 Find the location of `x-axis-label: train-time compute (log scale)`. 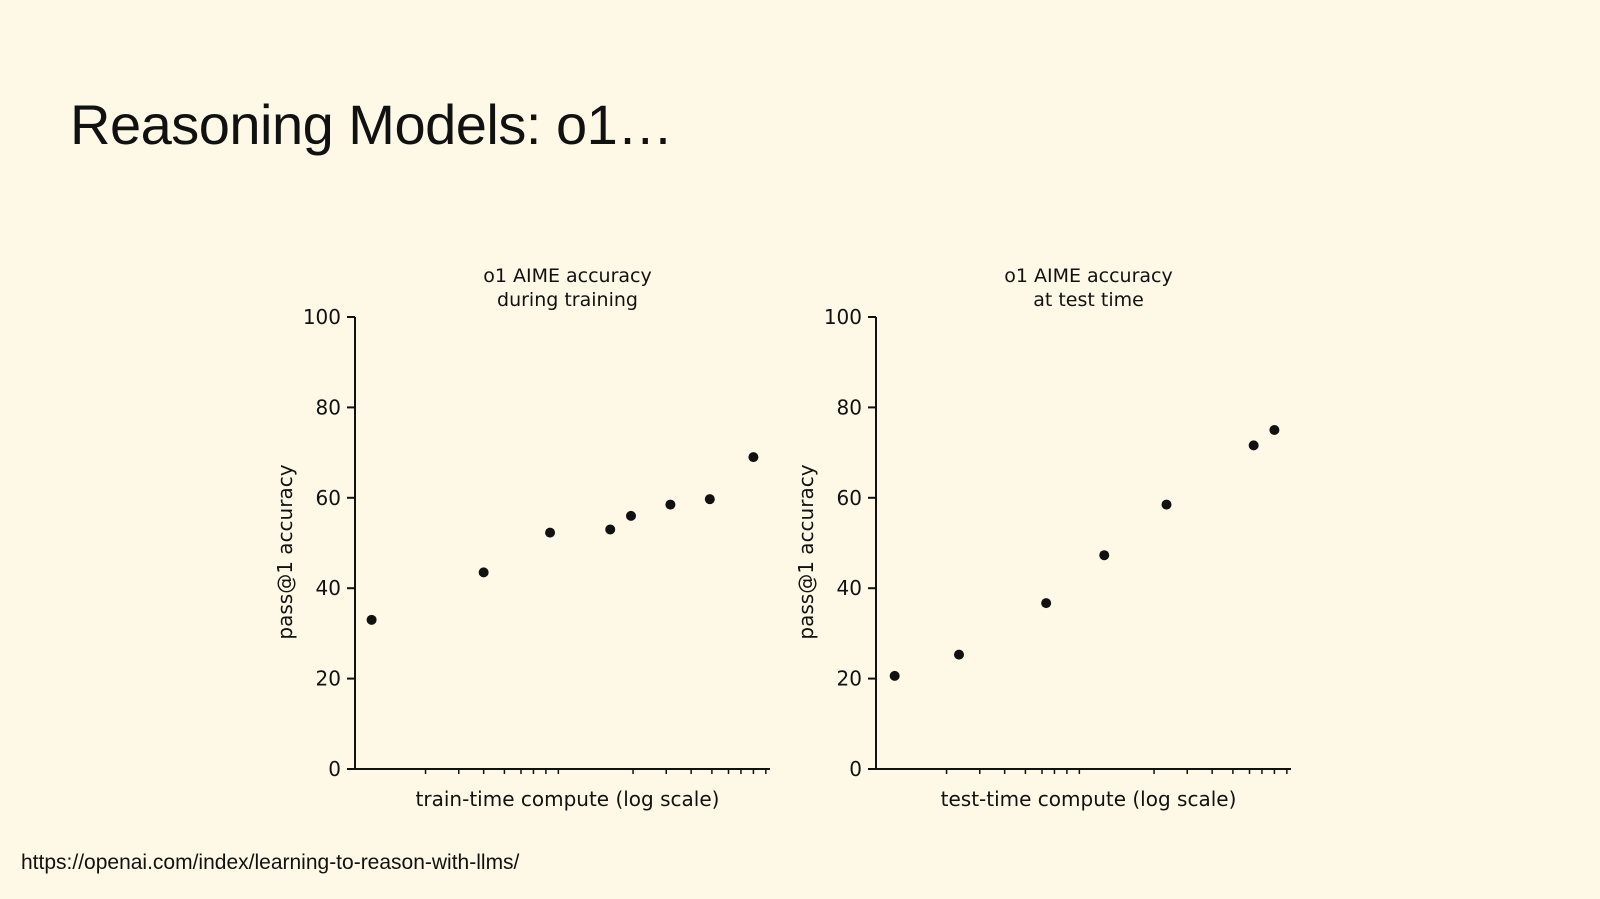

x-axis-label: train-time compute (log scale) is located at coordinates (568, 799).